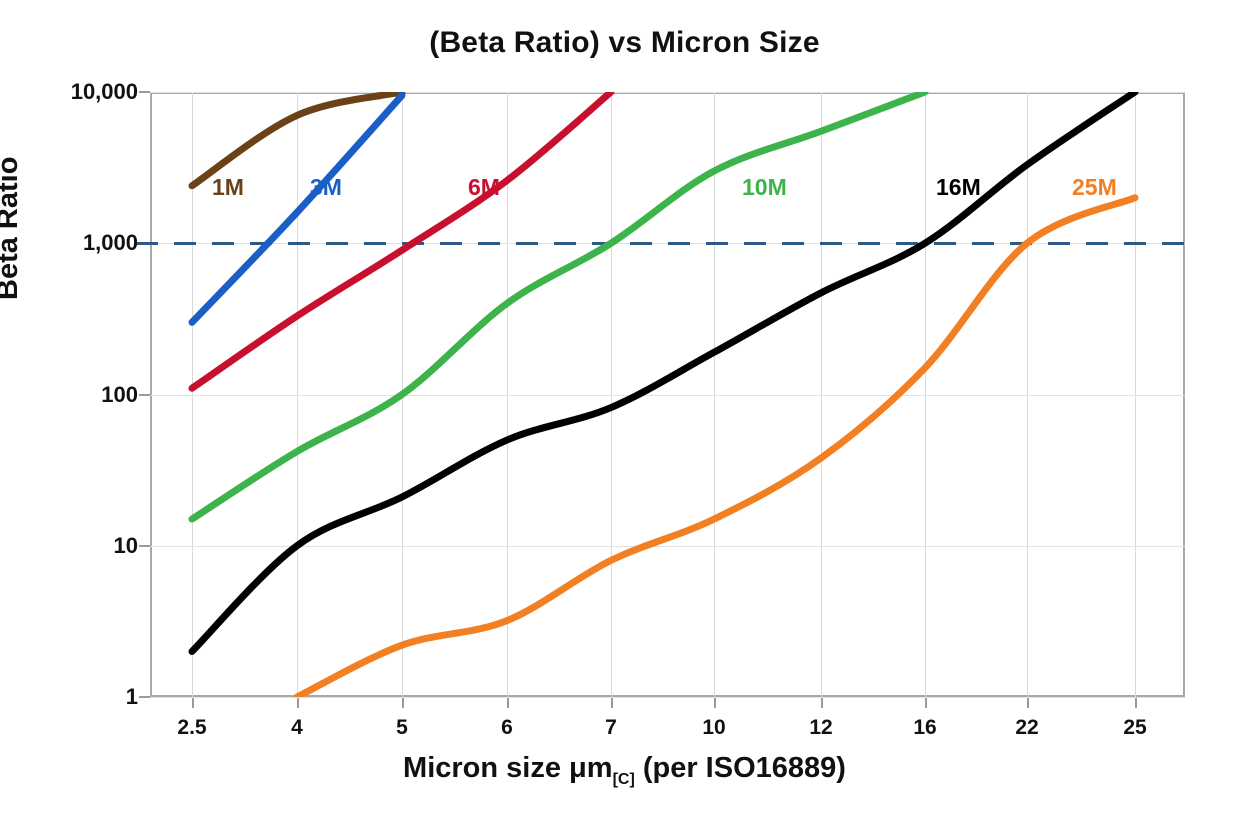  Describe the element at coordinates (192, 727) in the screenshot. I see `x-tick-label: 2.5` at that location.